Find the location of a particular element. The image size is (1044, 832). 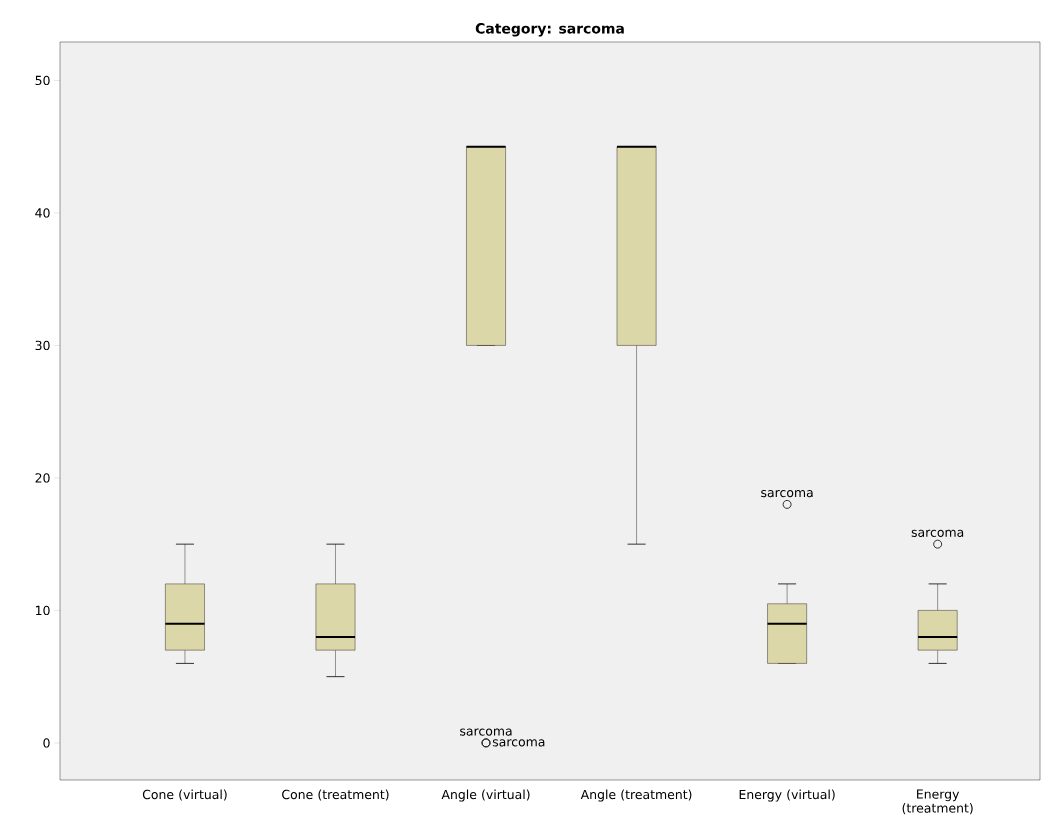

x-tick-label: Cone (virtual) is located at coordinates (184, 795).